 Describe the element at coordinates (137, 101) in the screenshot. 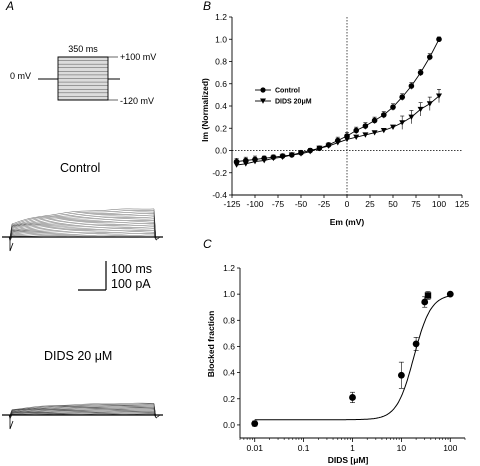

I see `protocol-bottom-voltage-label: -120 mV` at that location.